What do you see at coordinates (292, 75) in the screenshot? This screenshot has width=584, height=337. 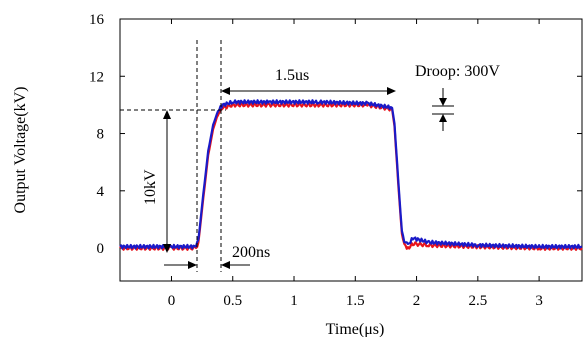 I see `width-annotation: 1.5us` at bounding box center [292, 75].